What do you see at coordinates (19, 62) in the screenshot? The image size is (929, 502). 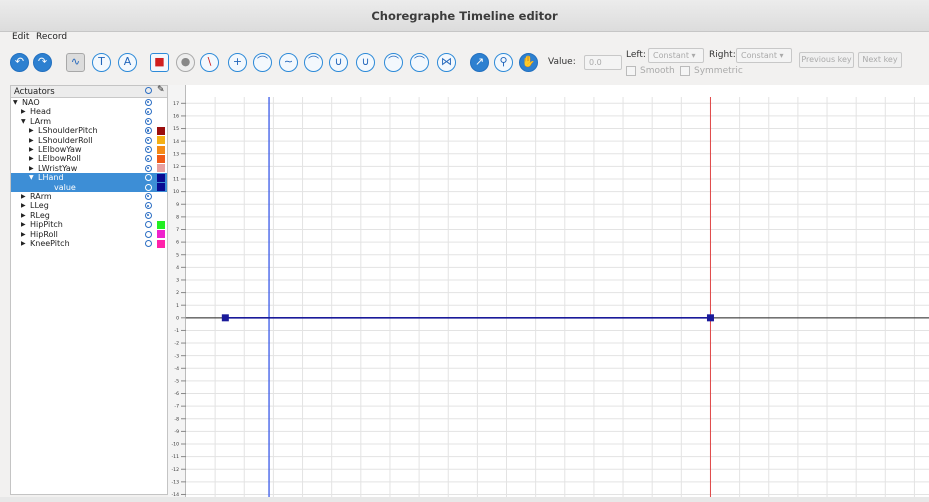 I see `undo-icon: ↶` at bounding box center [19, 62].